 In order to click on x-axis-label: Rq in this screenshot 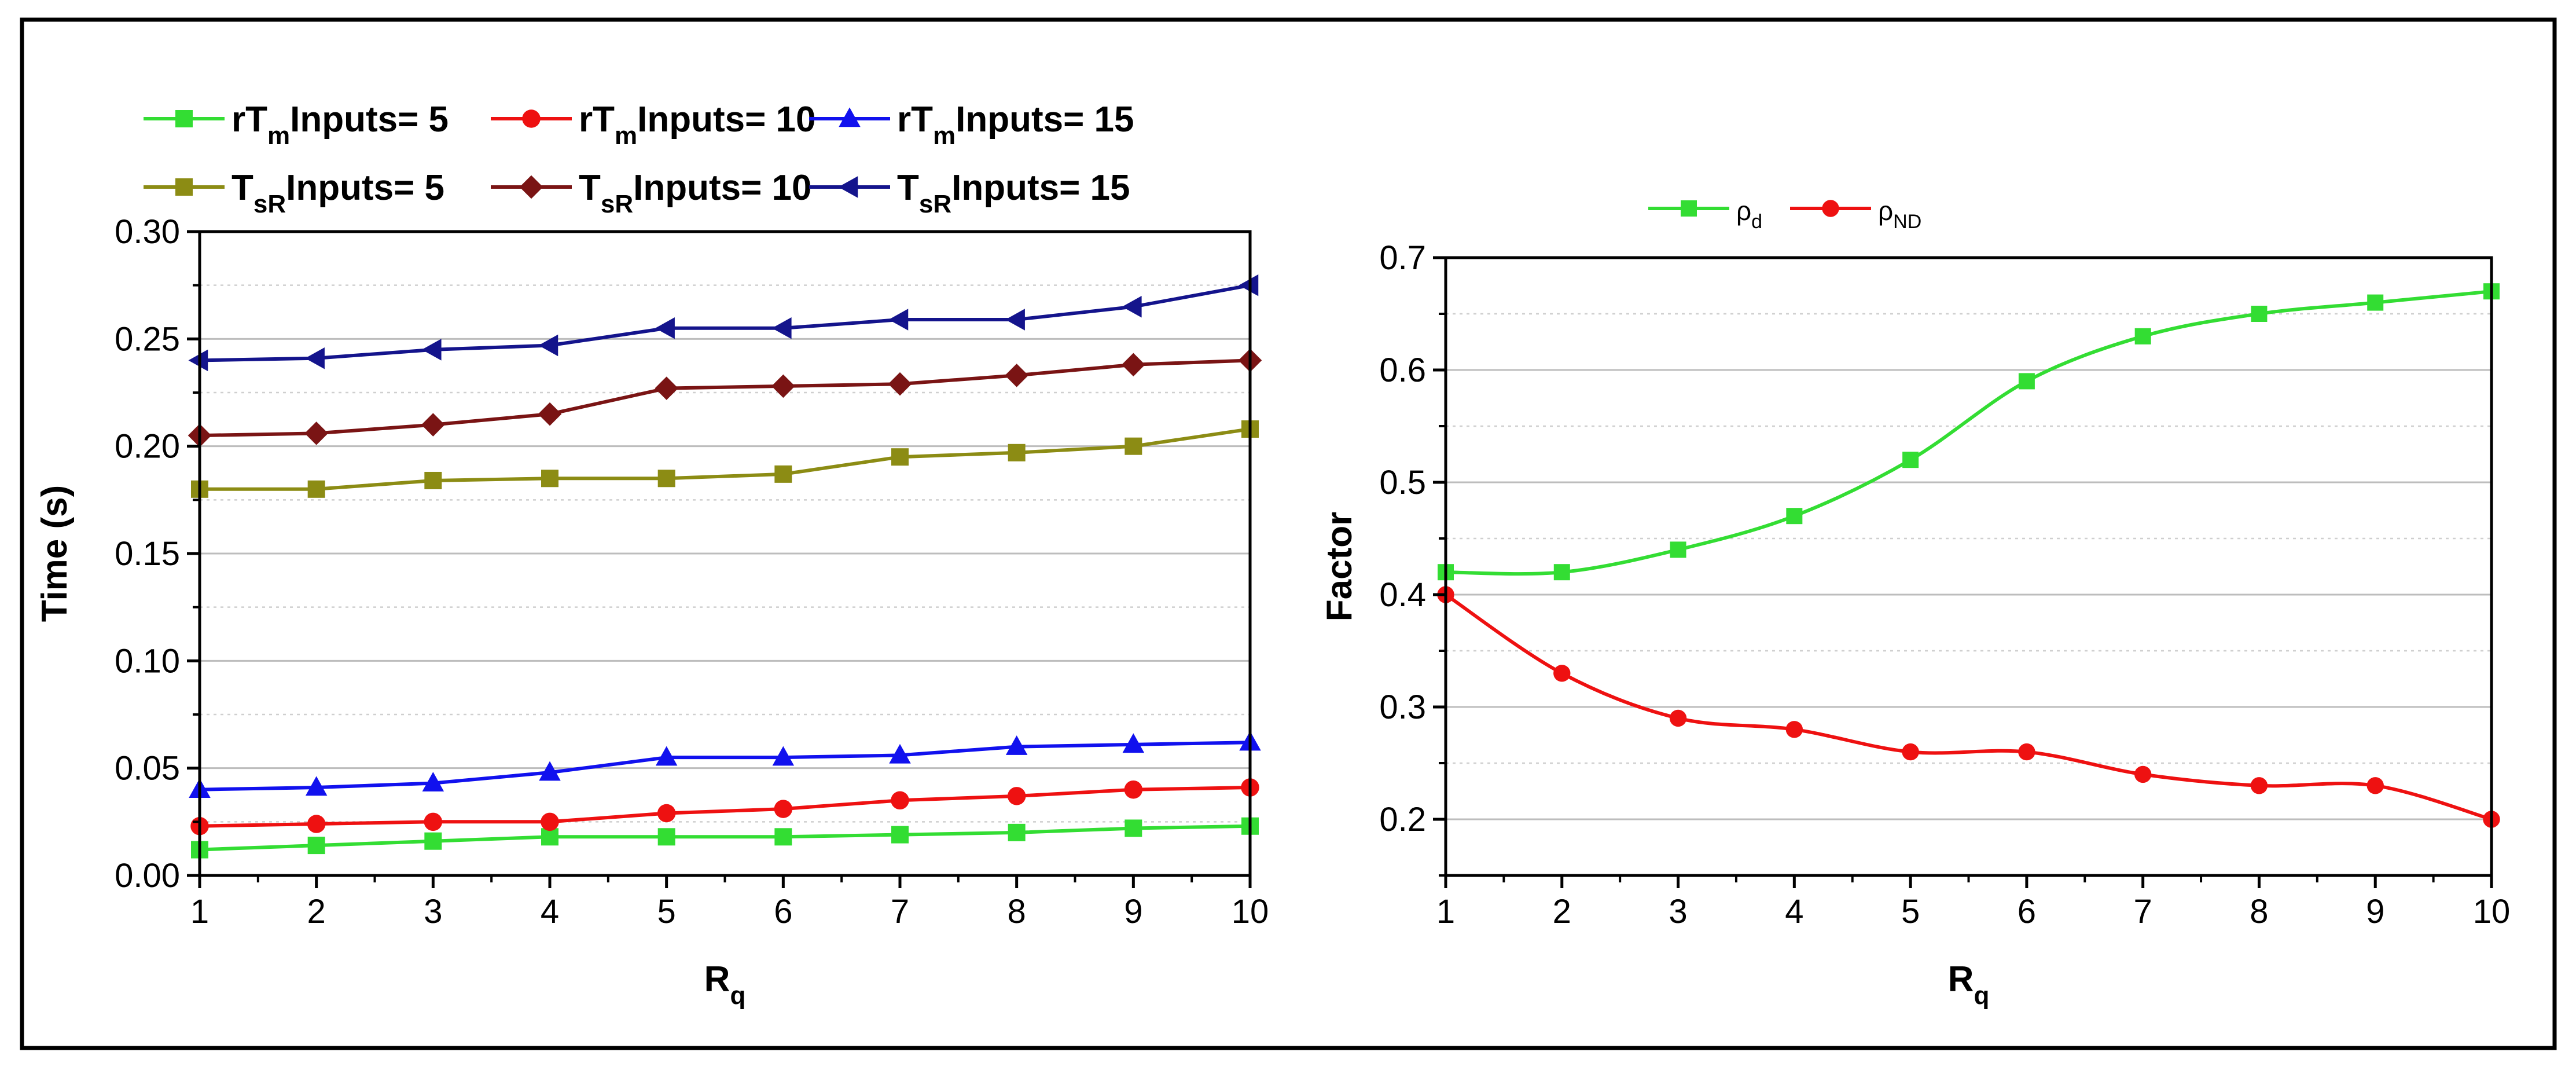, I will do `click(725, 984)`.